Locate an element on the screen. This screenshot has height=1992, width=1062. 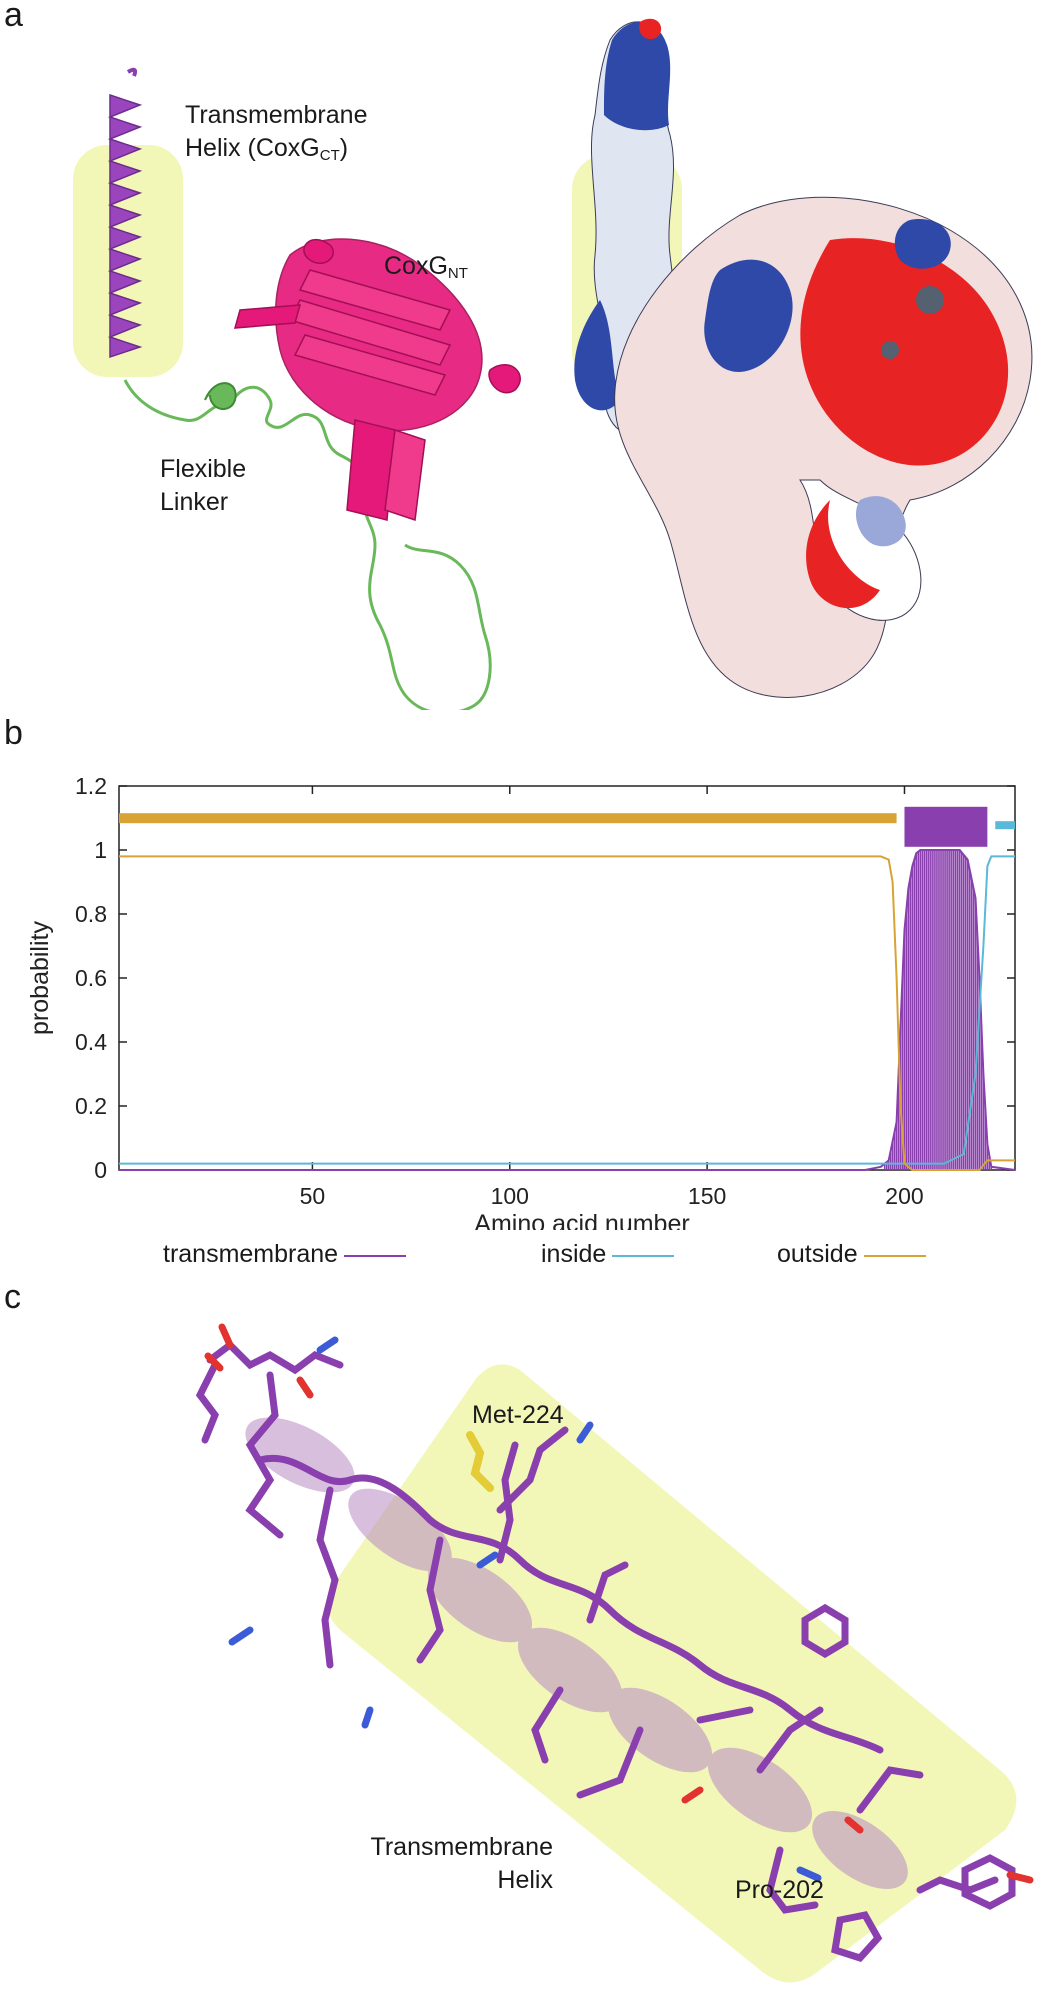
legend-outside: outside is located at coordinates (851, 1254).